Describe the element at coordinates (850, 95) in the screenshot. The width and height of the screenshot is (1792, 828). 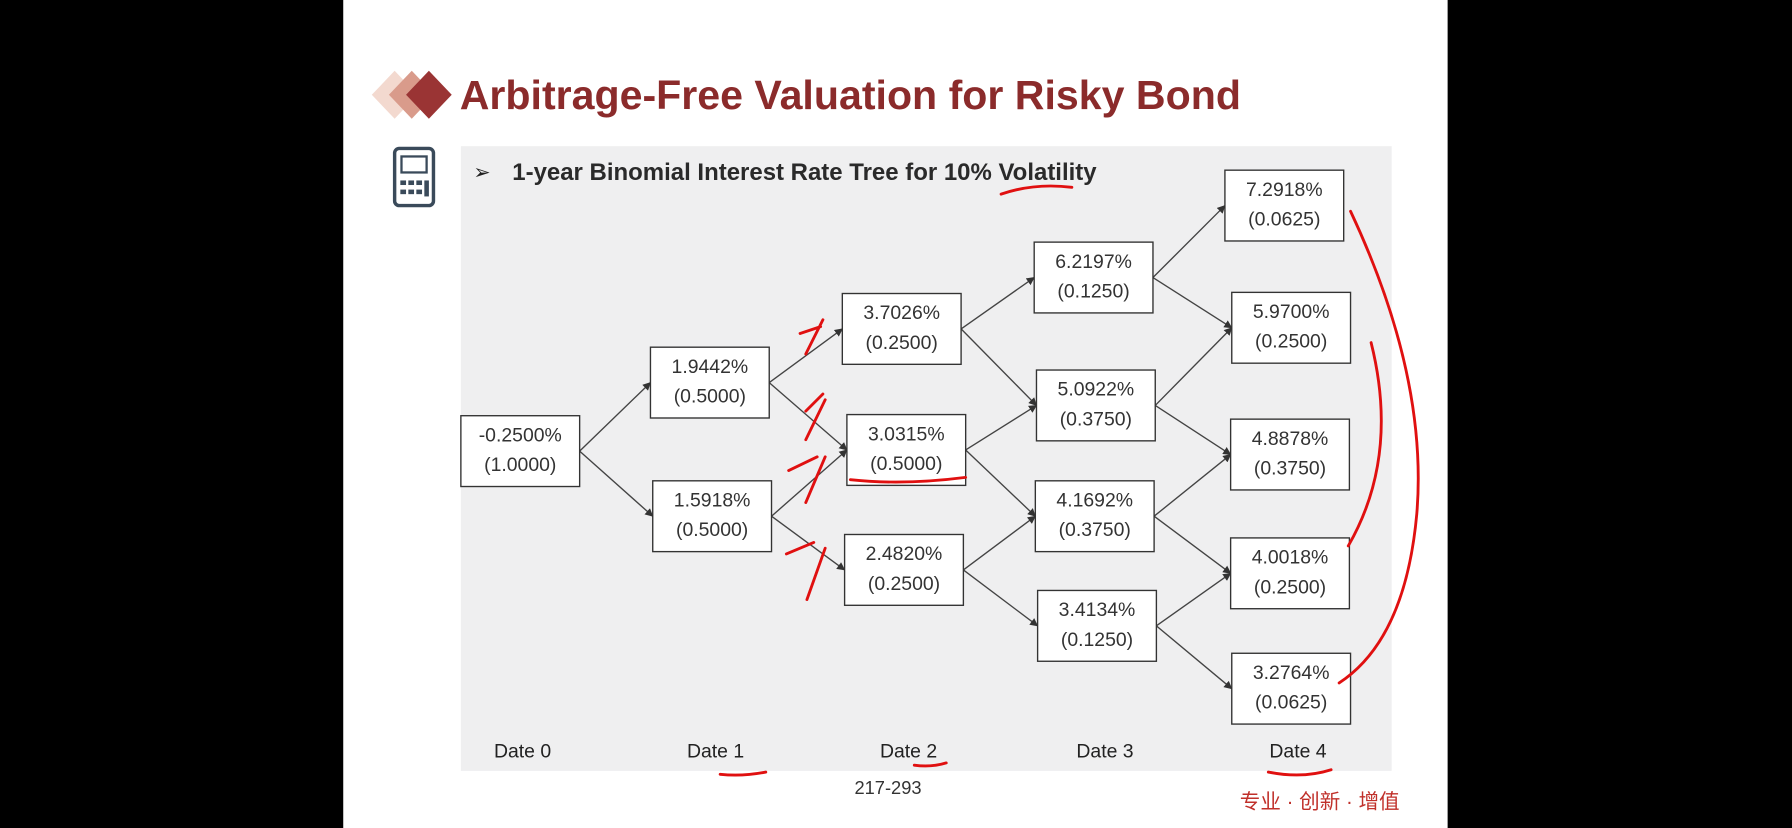
I see `slide-title: Arbitrage-Free Valuation for Risky Bond` at that location.